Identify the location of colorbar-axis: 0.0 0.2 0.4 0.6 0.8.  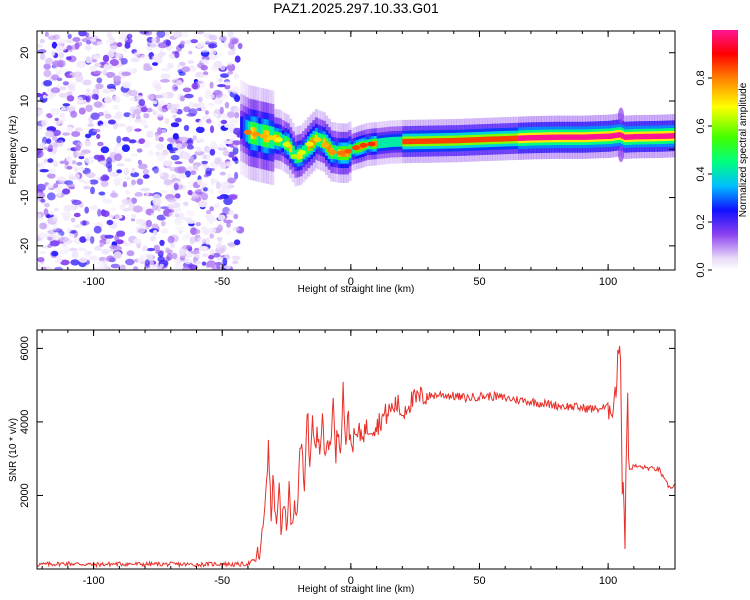
(703, 174).